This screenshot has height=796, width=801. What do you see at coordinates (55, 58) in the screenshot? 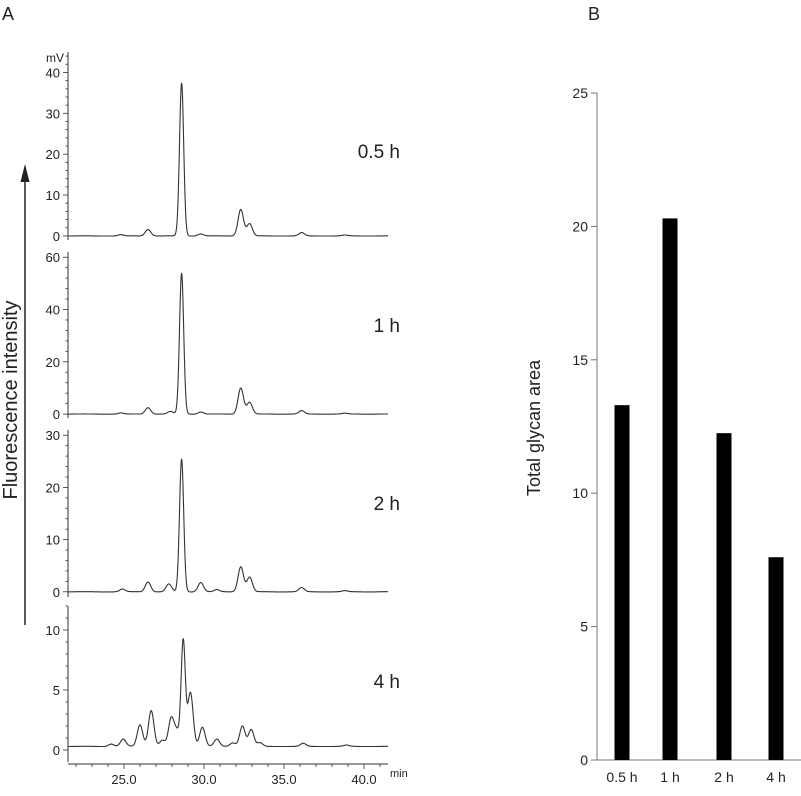
I see `y-unit-label: mV` at bounding box center [55, 58].